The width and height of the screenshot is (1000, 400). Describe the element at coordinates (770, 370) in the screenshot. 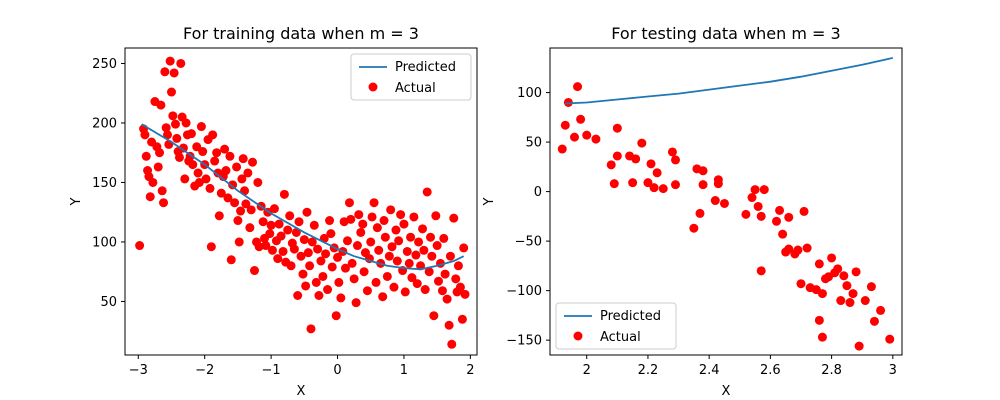

I see `x-tick-label: 2.6` at that location.